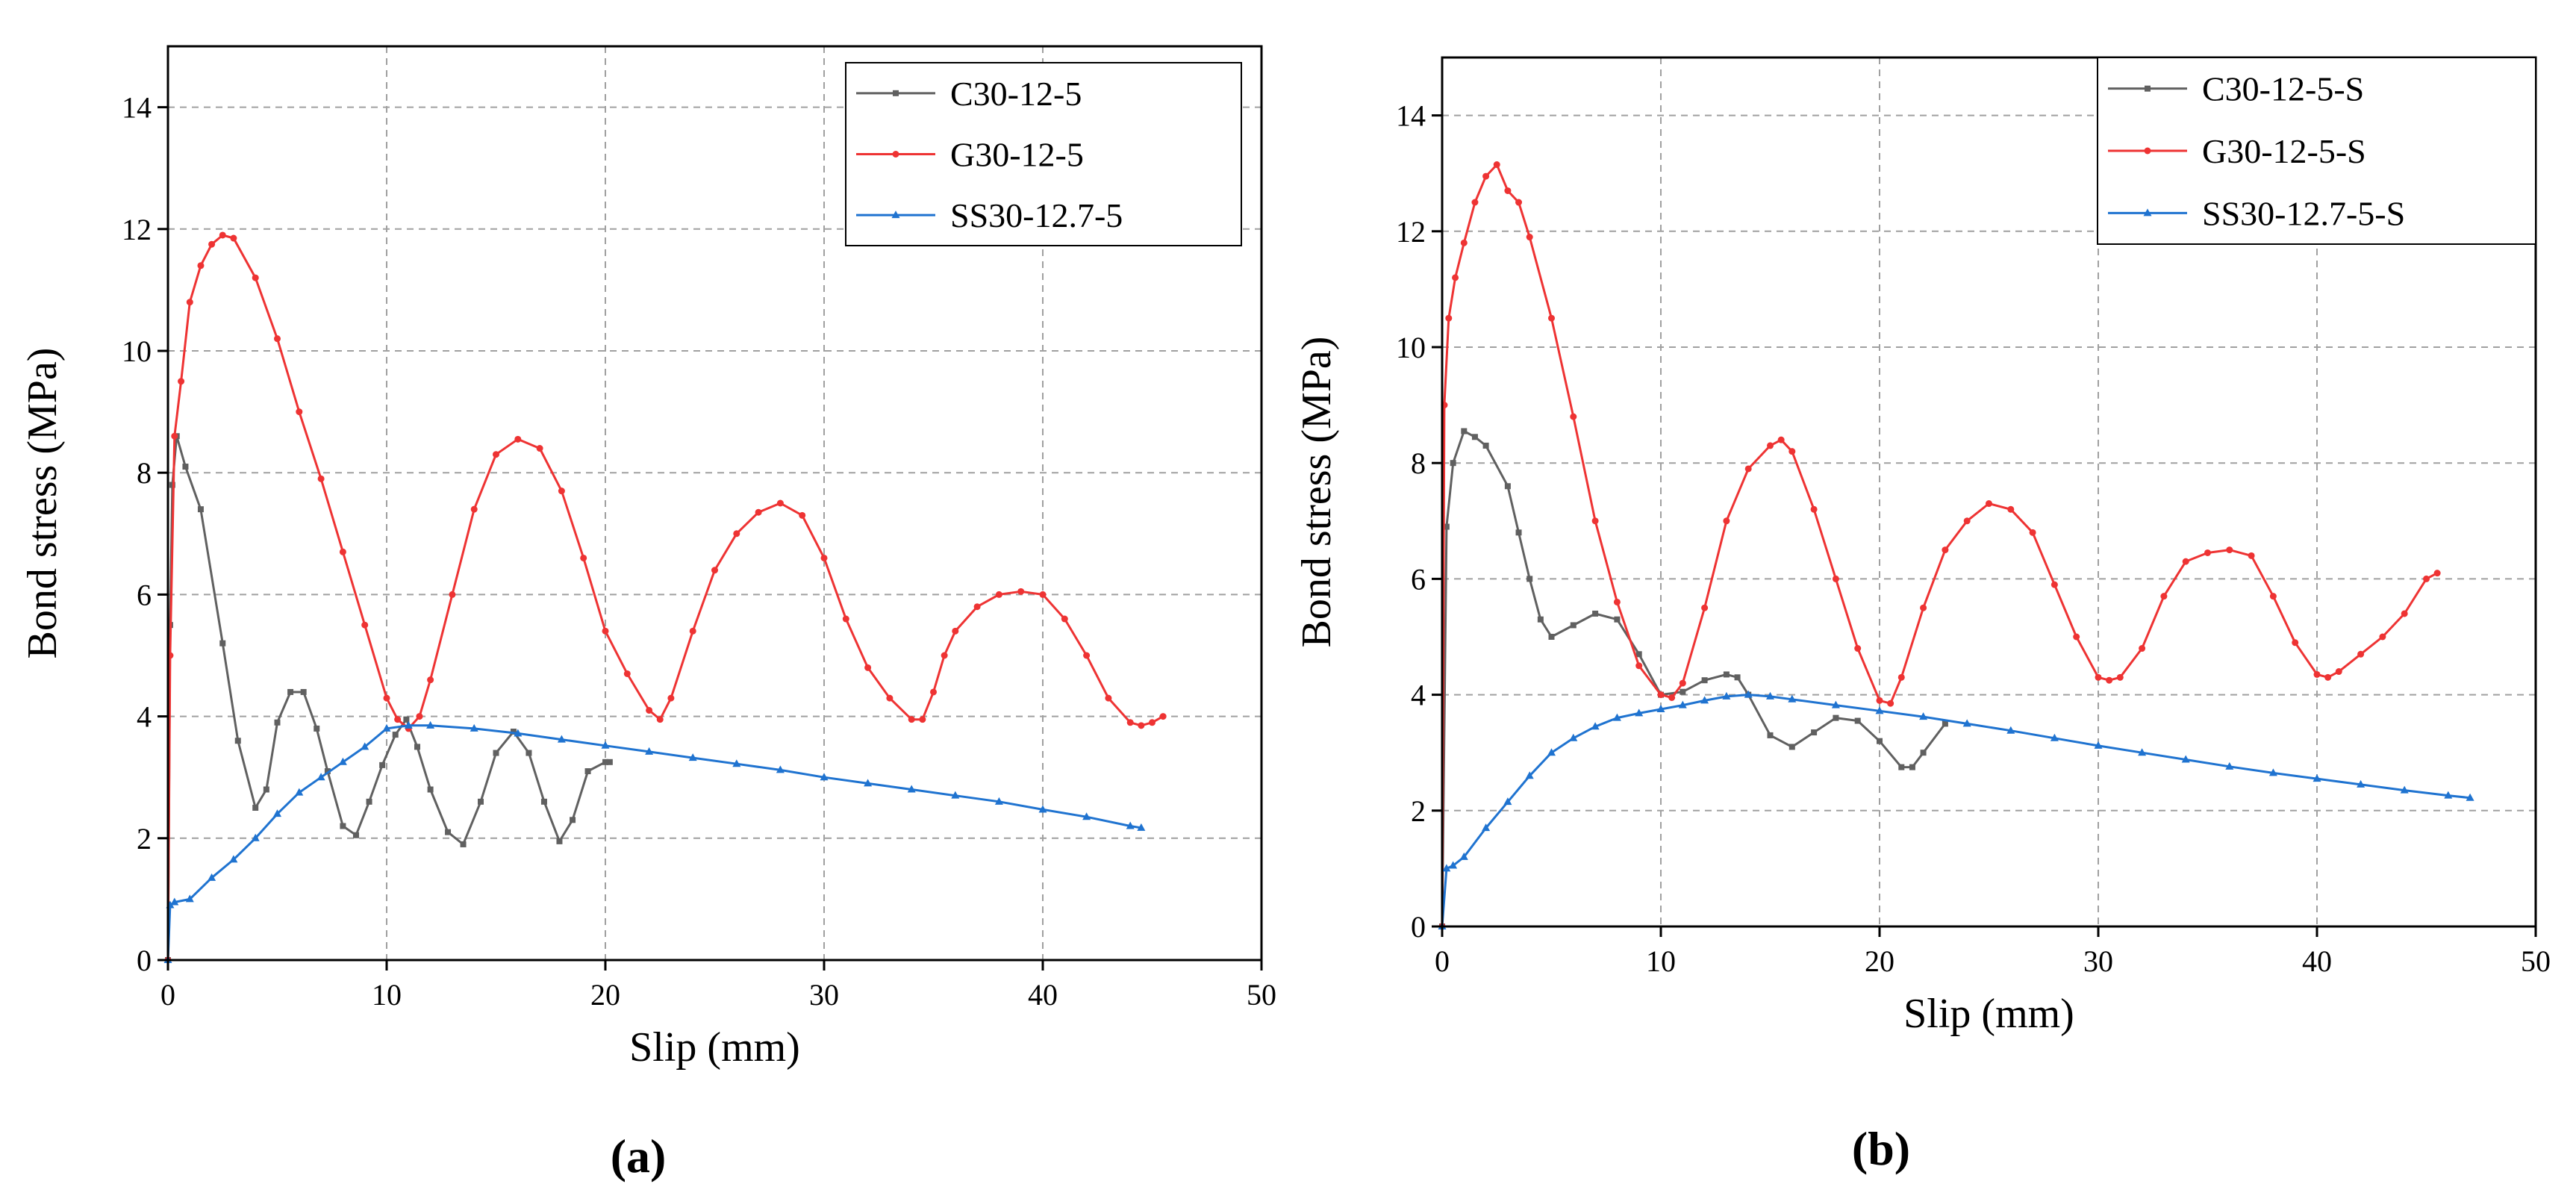 Image resolution: width=2576 pixels, height=1190 pixels. Describe the element at coordinates (1418, 811) in the screenshot. I see `y-tick-label: 2` at that location.